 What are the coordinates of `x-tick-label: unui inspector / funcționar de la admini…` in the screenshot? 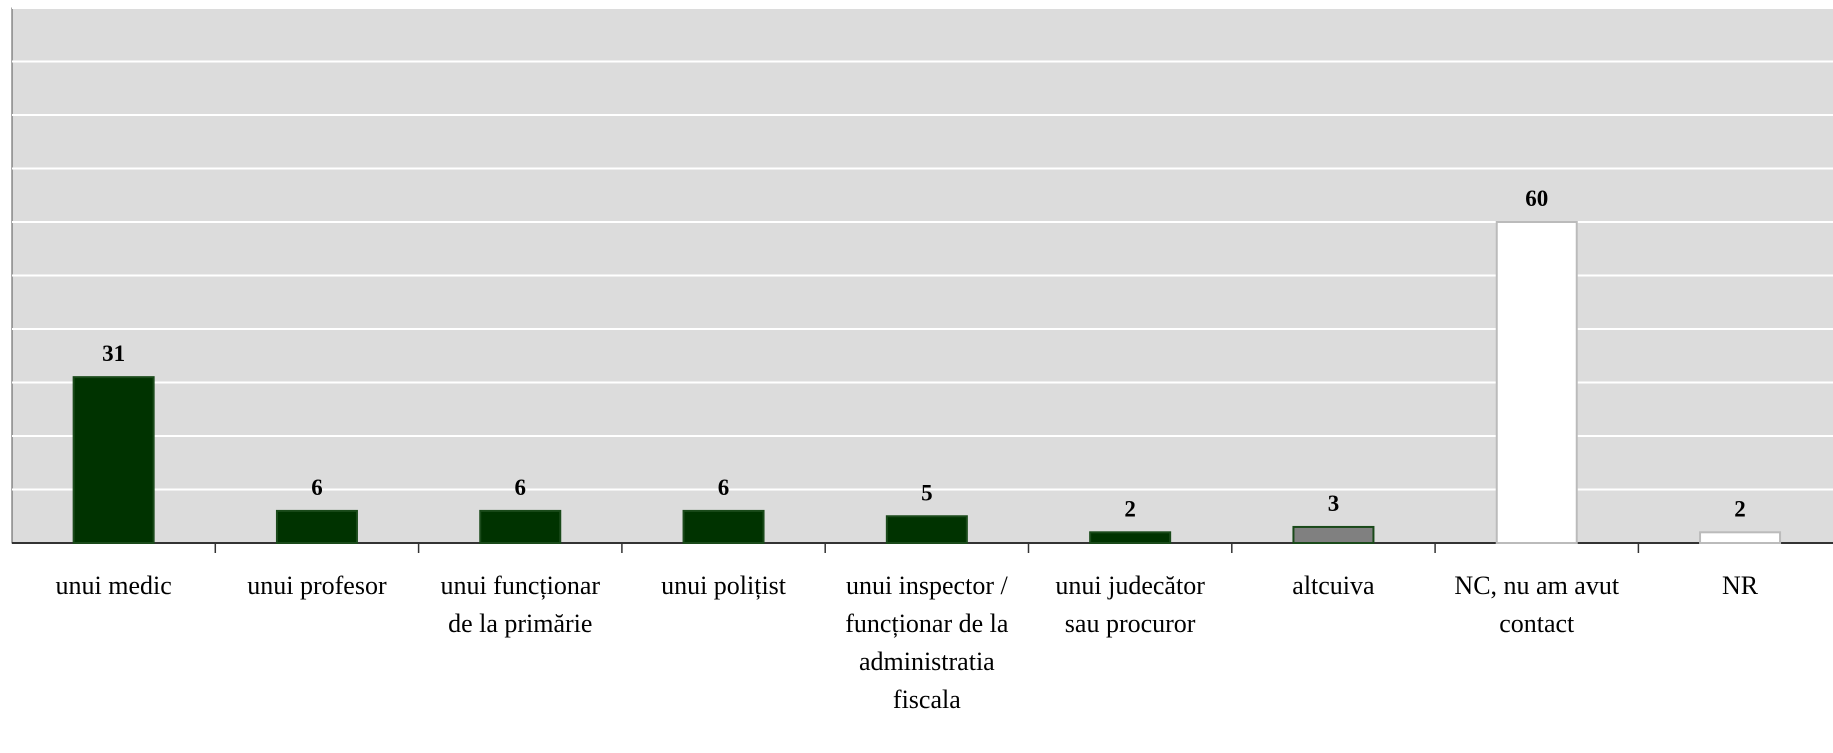 It's located at (927, 642).